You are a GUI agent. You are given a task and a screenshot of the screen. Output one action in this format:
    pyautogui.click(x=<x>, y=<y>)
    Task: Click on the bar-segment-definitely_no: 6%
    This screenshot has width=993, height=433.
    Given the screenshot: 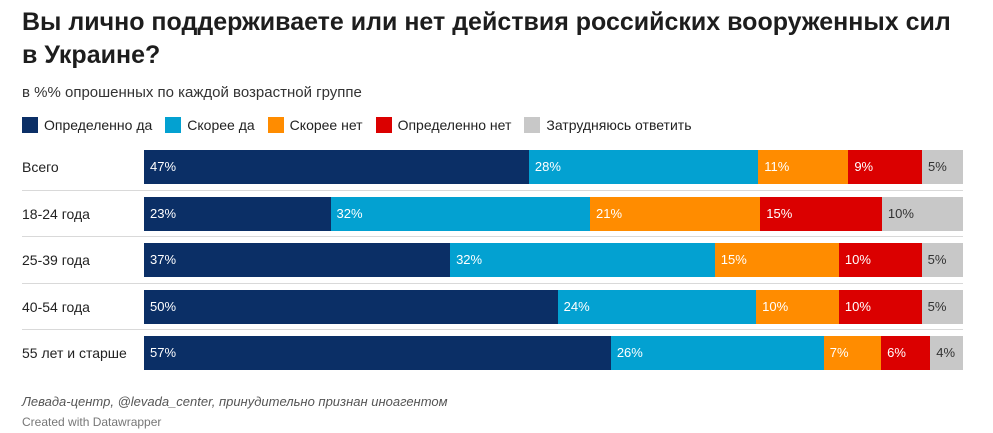 What is the action you would take?
    pyautogui.click(x=906, y=353)
    